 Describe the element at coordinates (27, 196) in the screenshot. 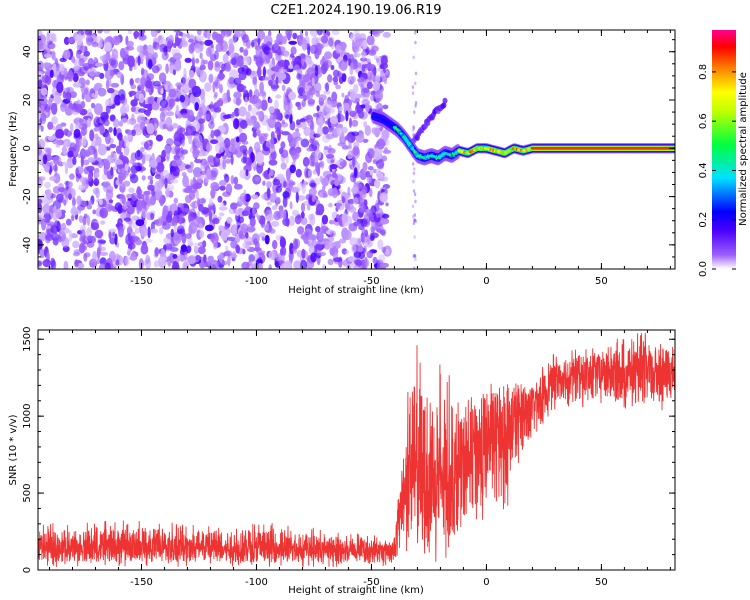

I see `y-tick-label: -20` at that location.